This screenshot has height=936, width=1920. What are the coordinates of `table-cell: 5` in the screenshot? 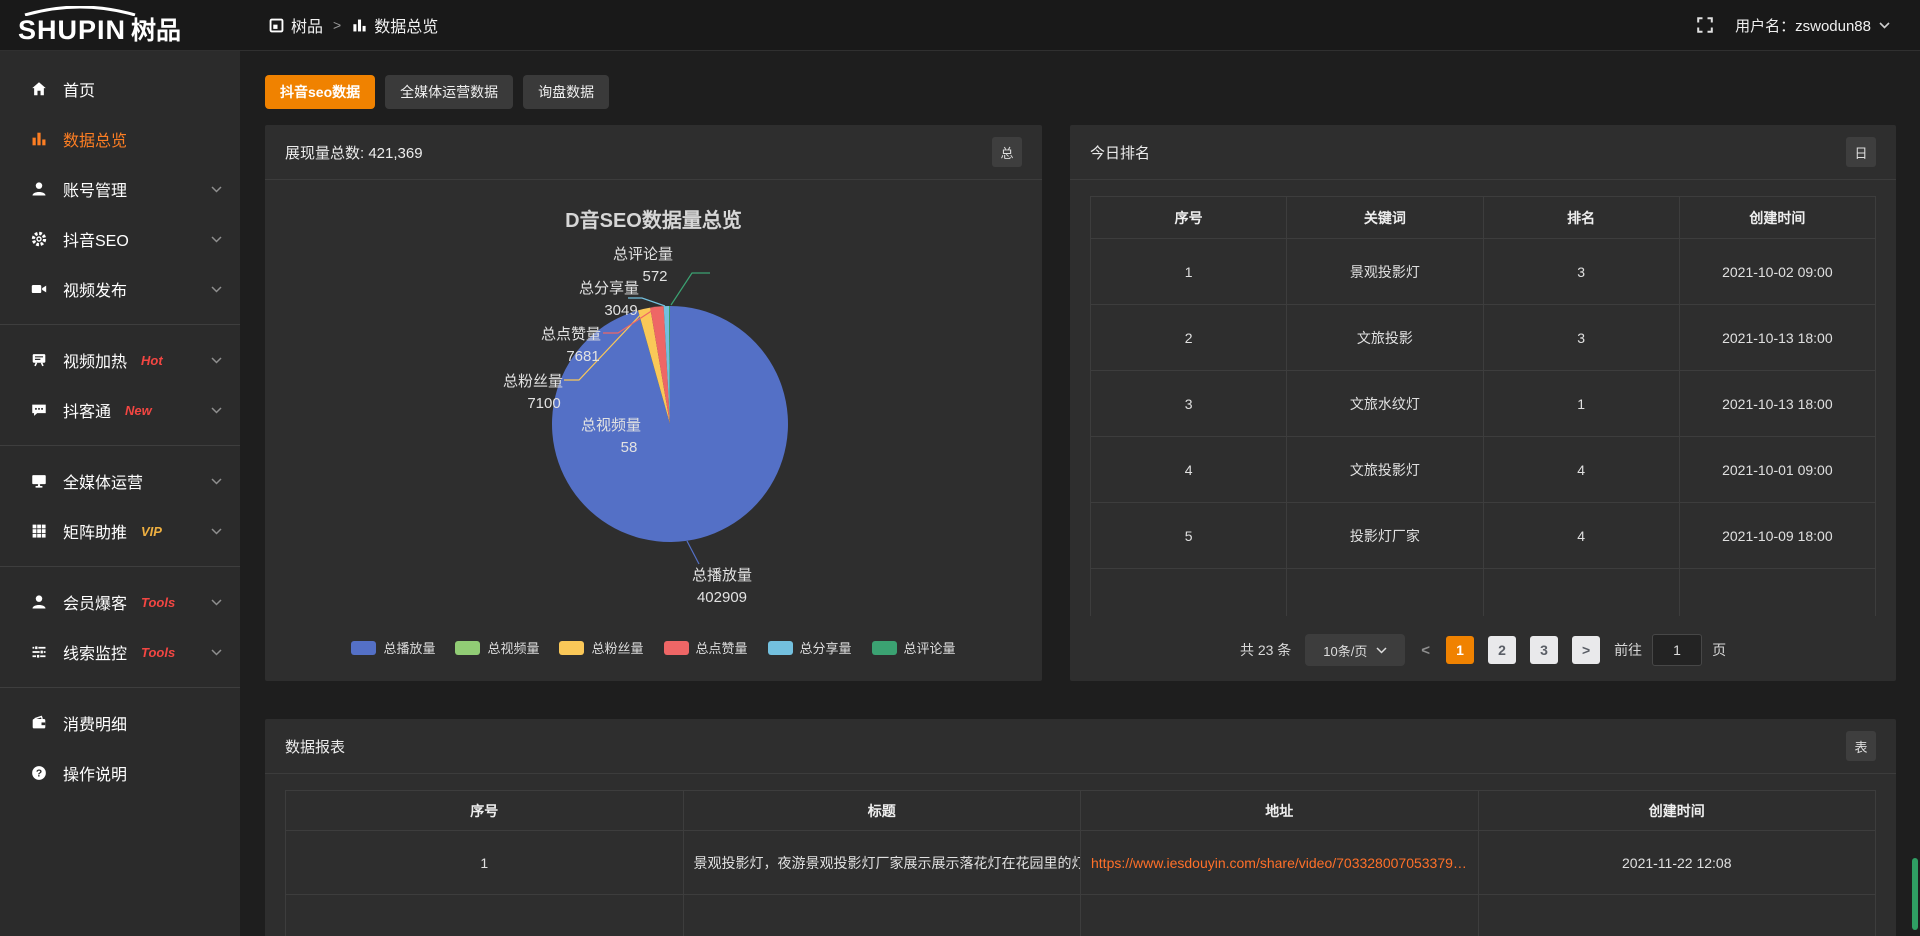 It's located at (1189, 535).